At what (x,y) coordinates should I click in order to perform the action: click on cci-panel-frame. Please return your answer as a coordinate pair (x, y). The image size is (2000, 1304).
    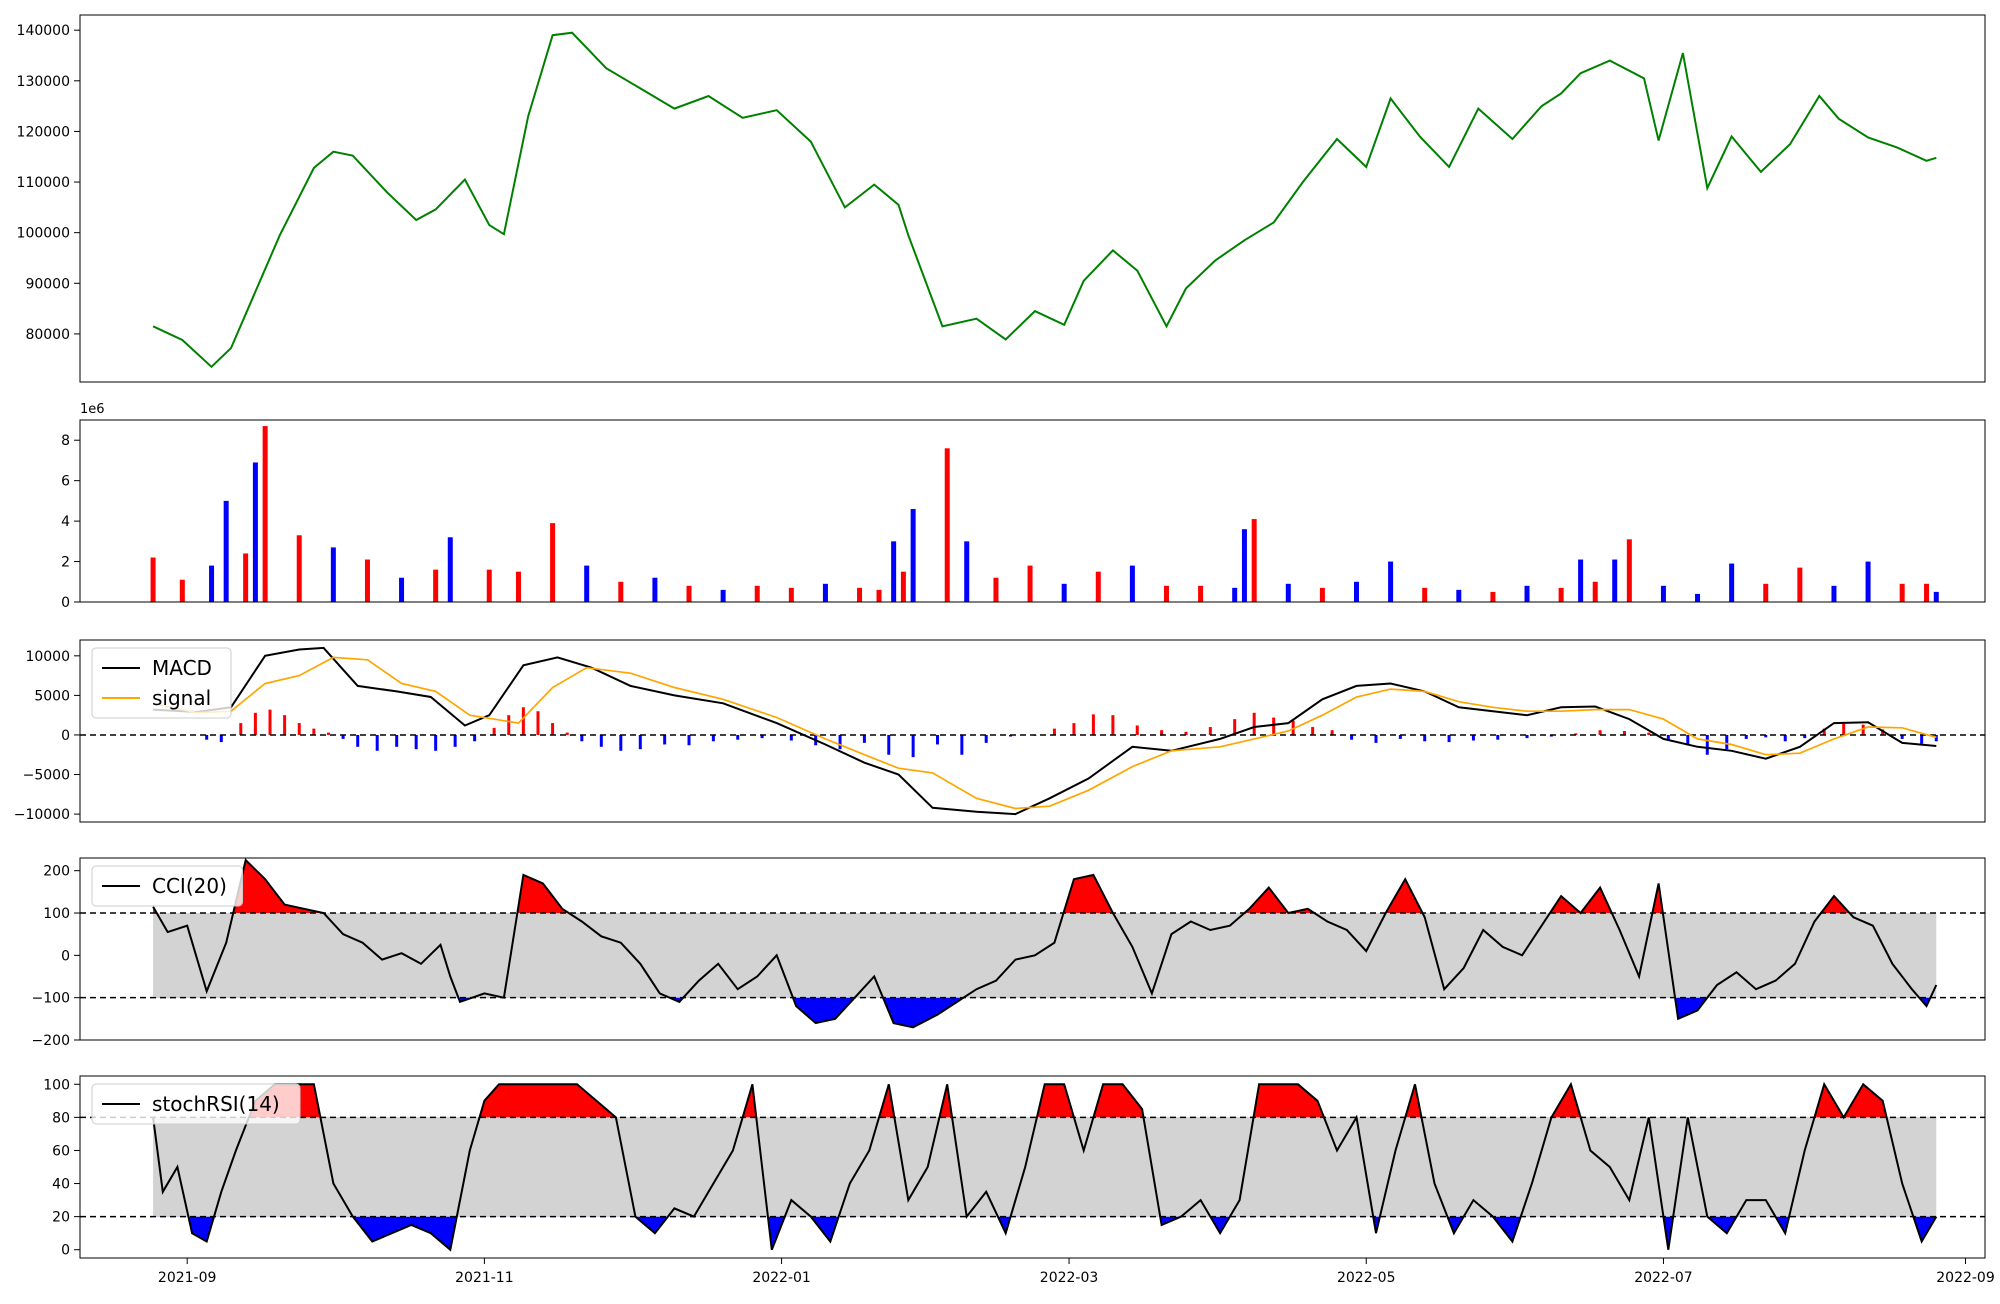
    Looking at the image, I should click on (1032, 949).